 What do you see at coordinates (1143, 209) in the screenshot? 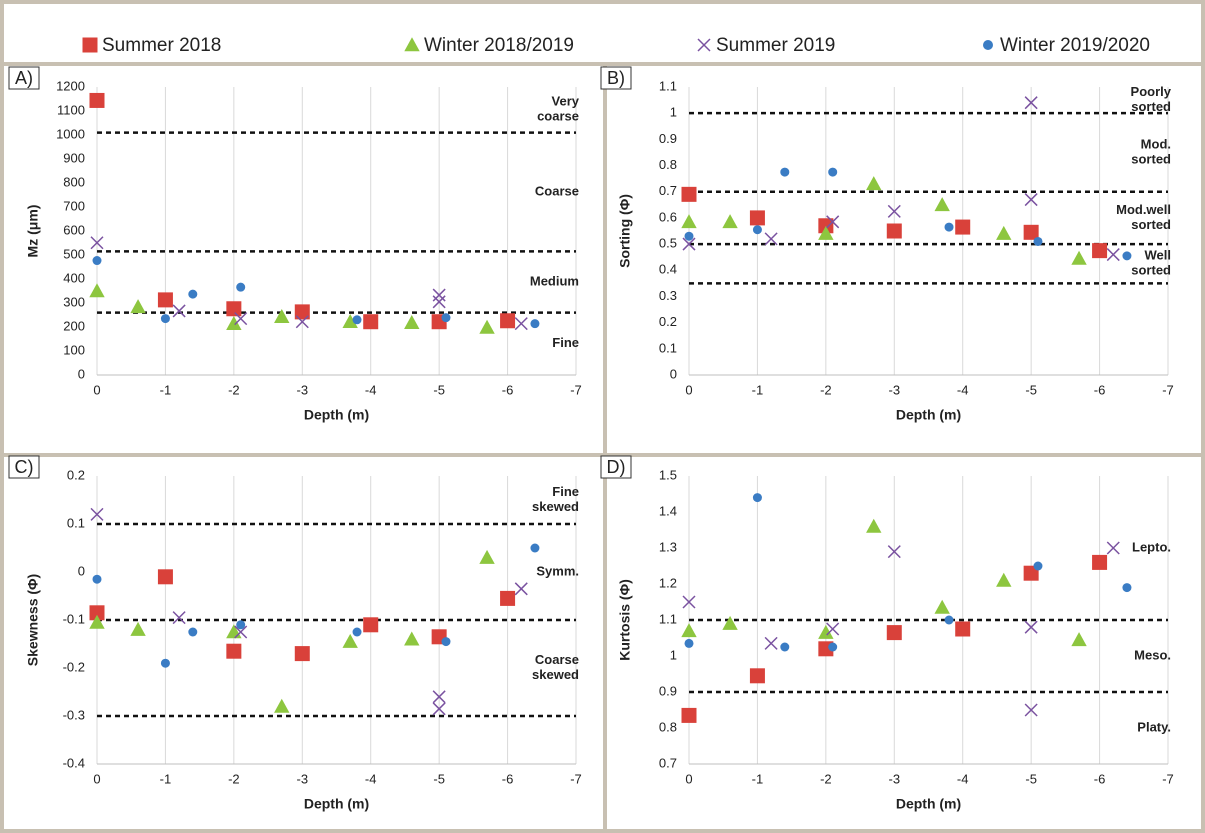
I see `zone-label: Mod.well` at bounding box center [1143, 209].